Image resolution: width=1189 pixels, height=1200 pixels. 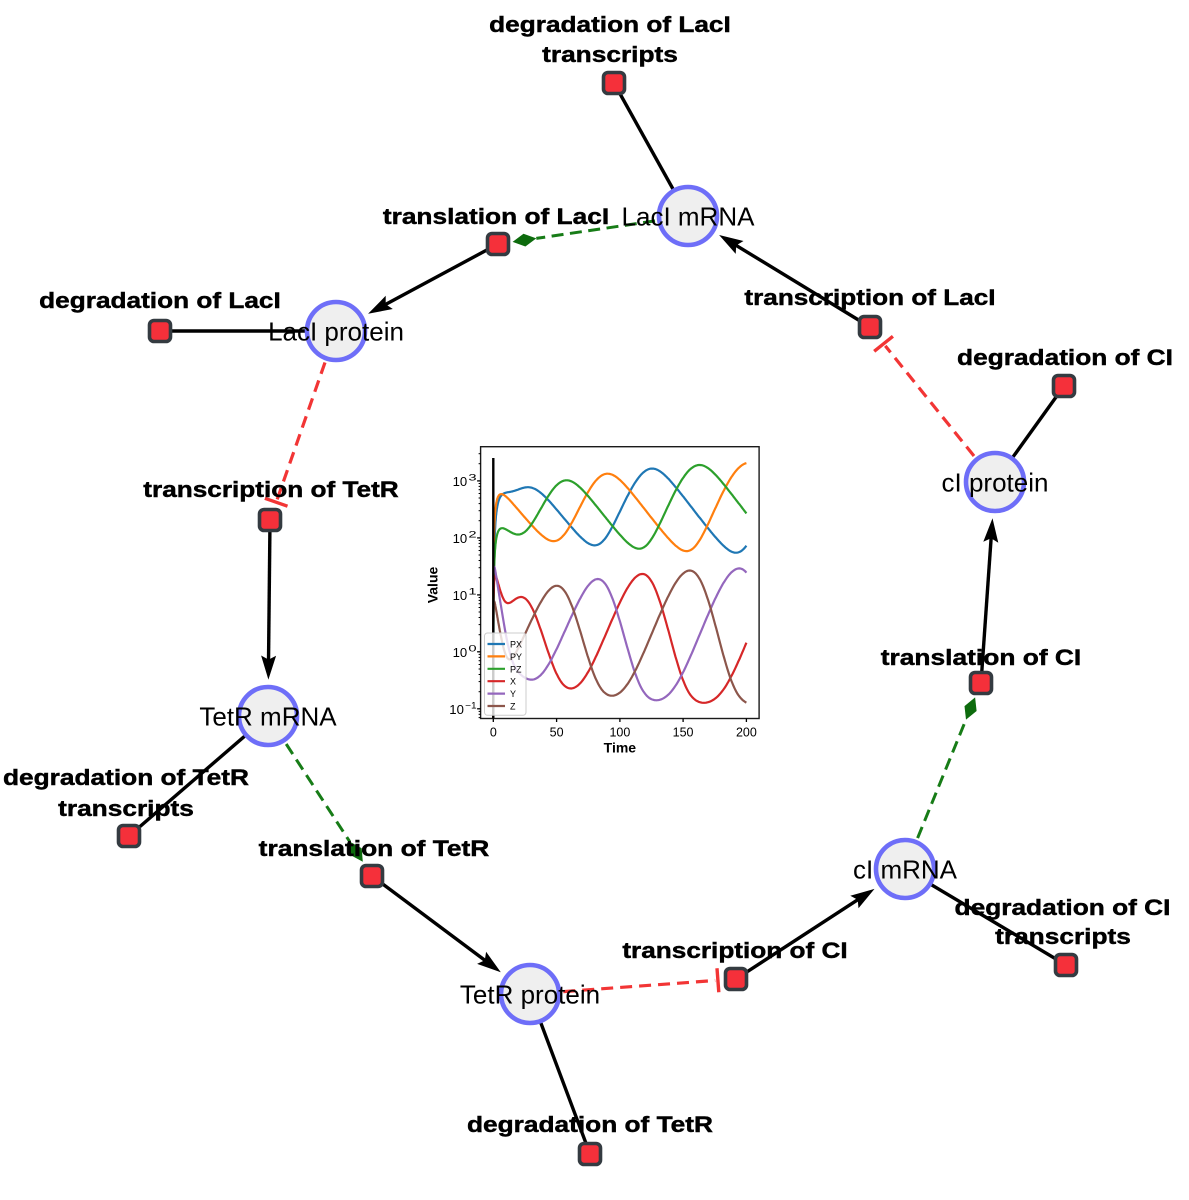 What do you see at coordinates (557, 733) in the screenshot?
I see `svg-text: 50` at bounding box center [557, 733].